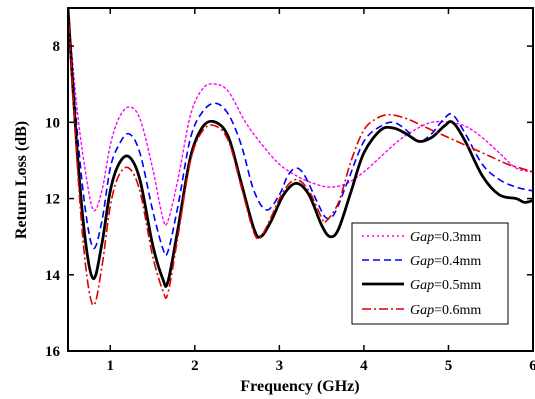 The image size is (535, 399). I want to click on x-tick-label: 6, so click(532, 366).